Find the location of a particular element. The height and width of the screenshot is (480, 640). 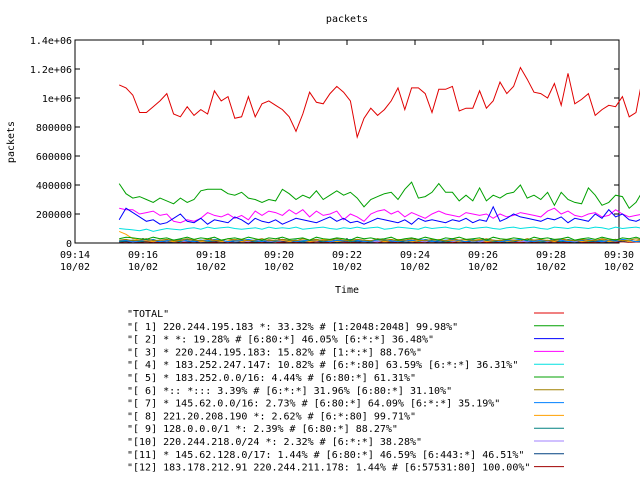

legend-label: "TOTAL" is located at coordinates (148, 314).